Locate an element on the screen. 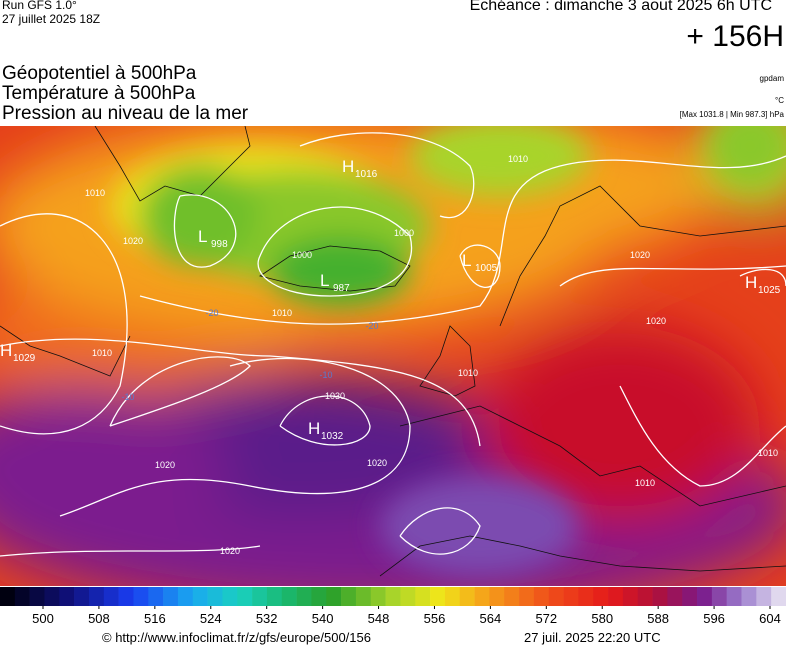 This screenshot has width=786, height=648. colorbar-label: 564 is located at coordinates (491, 618).